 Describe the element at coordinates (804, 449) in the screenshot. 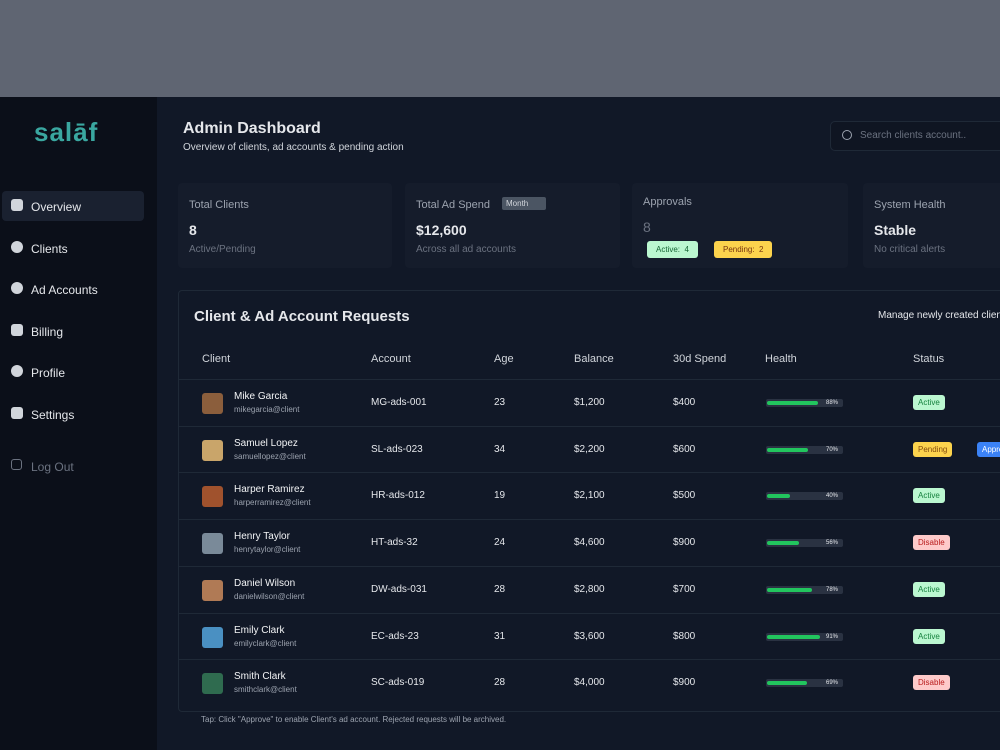

I see `health-track: 70%` at that location.